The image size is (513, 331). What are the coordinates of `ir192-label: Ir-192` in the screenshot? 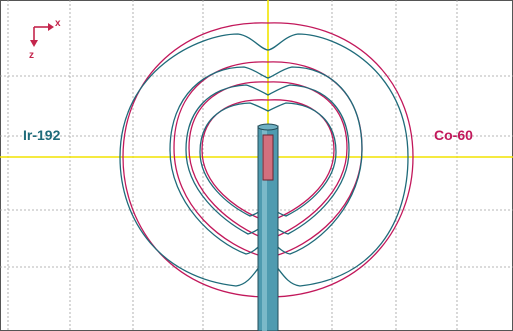 It's located at (42, 135).